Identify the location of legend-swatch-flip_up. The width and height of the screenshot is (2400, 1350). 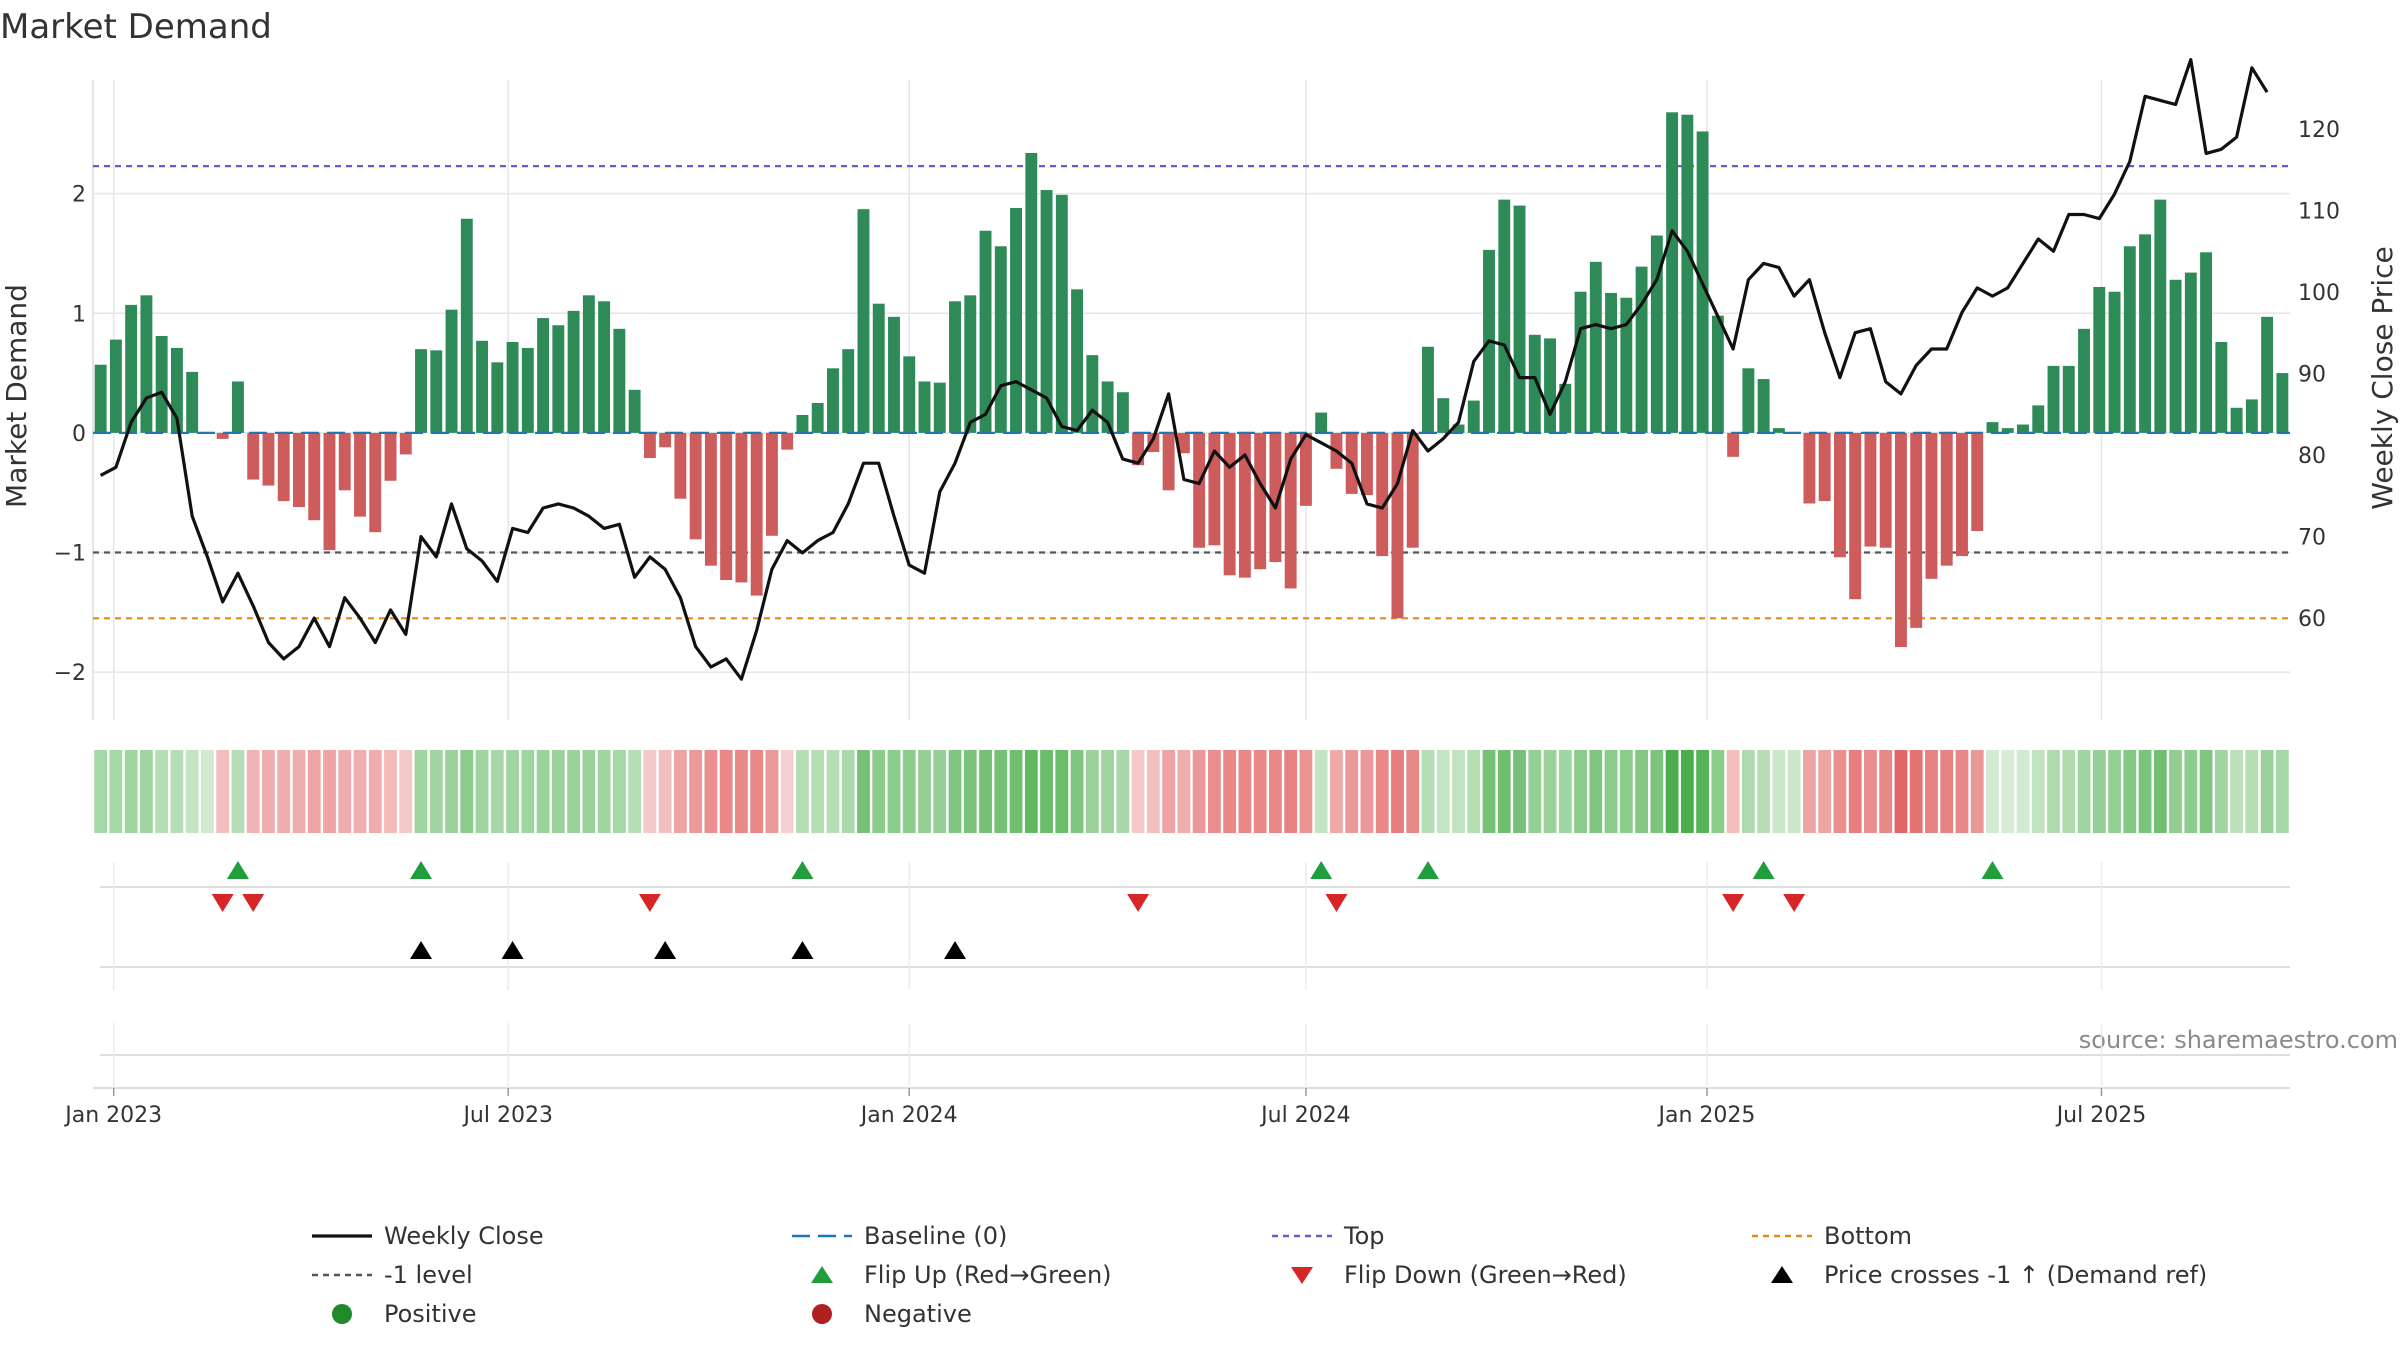
(822, 1274).